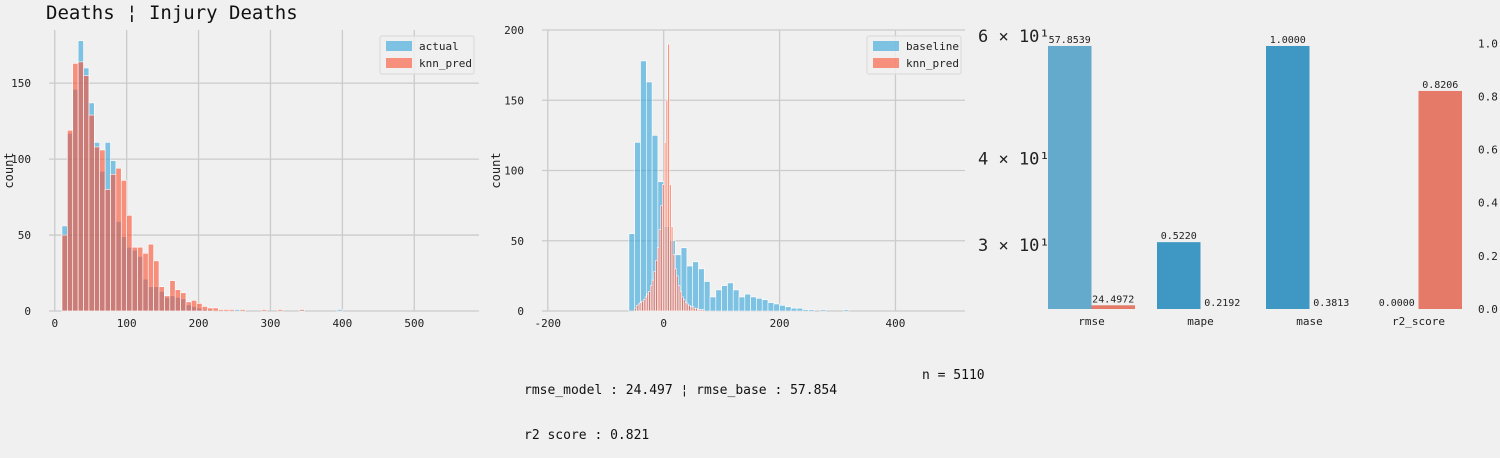 Image resolution: width=1500 pixels, height=458 pixels. I want to click on bar-label-knn-pred: 0.2192, so click(1222, 303).